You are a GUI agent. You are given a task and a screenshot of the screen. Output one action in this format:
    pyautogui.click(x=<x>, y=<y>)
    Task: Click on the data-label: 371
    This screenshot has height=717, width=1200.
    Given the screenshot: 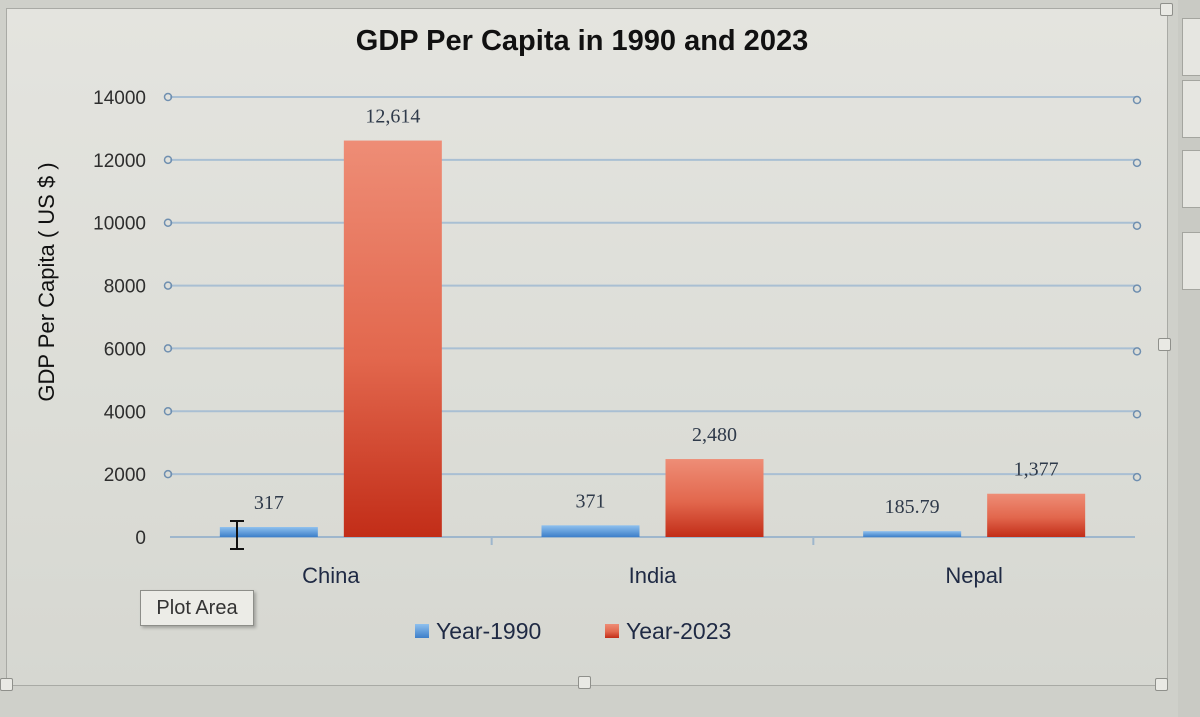 What is the action you would take?
    pyautogui.click(x=591, y=501)
    